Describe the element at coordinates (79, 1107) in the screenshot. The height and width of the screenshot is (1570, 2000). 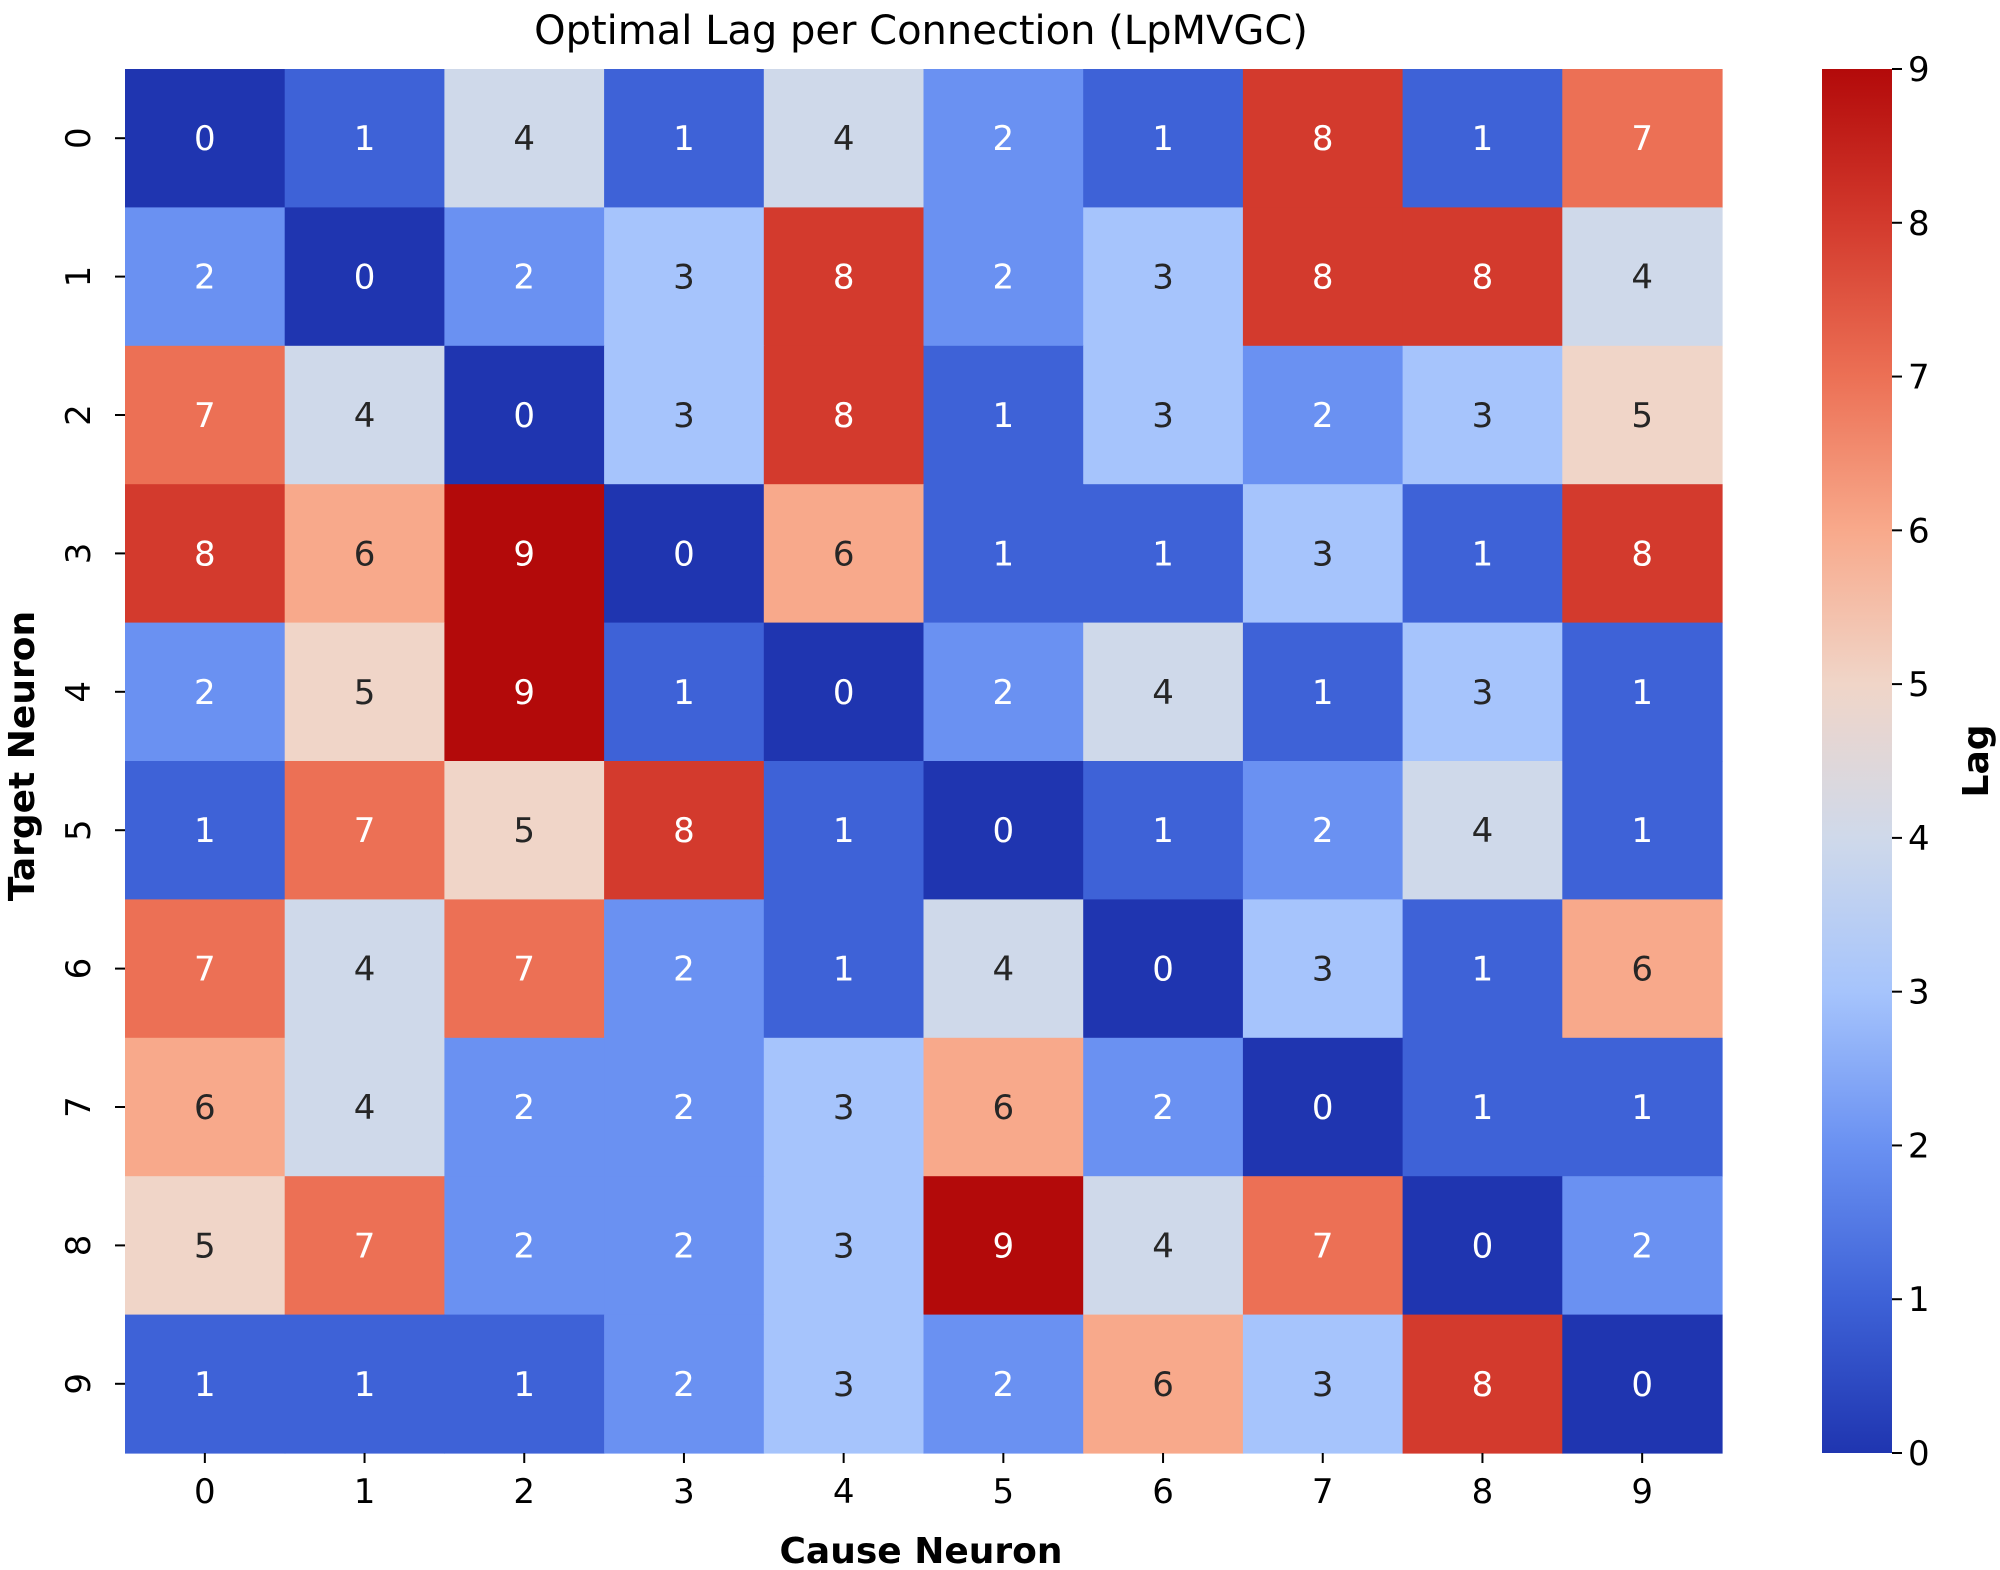
I see `y-tick-label: 7` at that location.